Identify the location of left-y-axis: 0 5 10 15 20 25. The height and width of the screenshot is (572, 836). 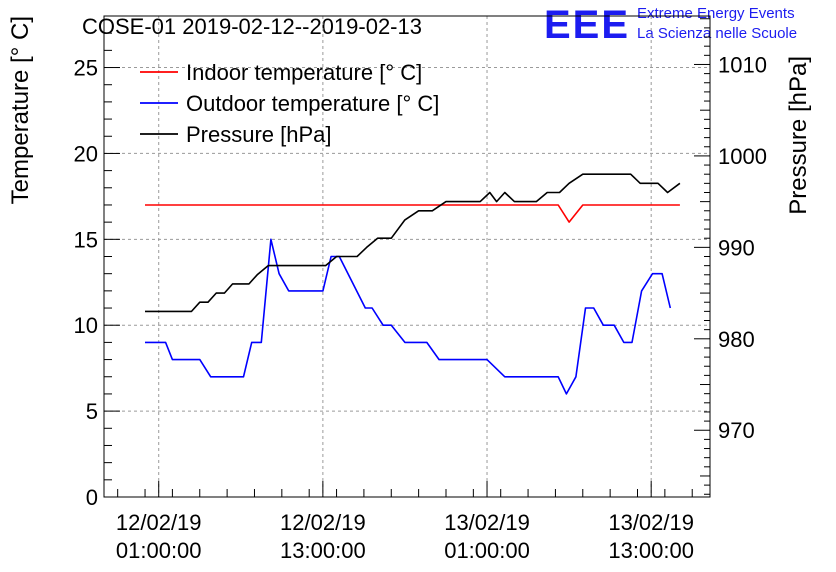
(97, 262).